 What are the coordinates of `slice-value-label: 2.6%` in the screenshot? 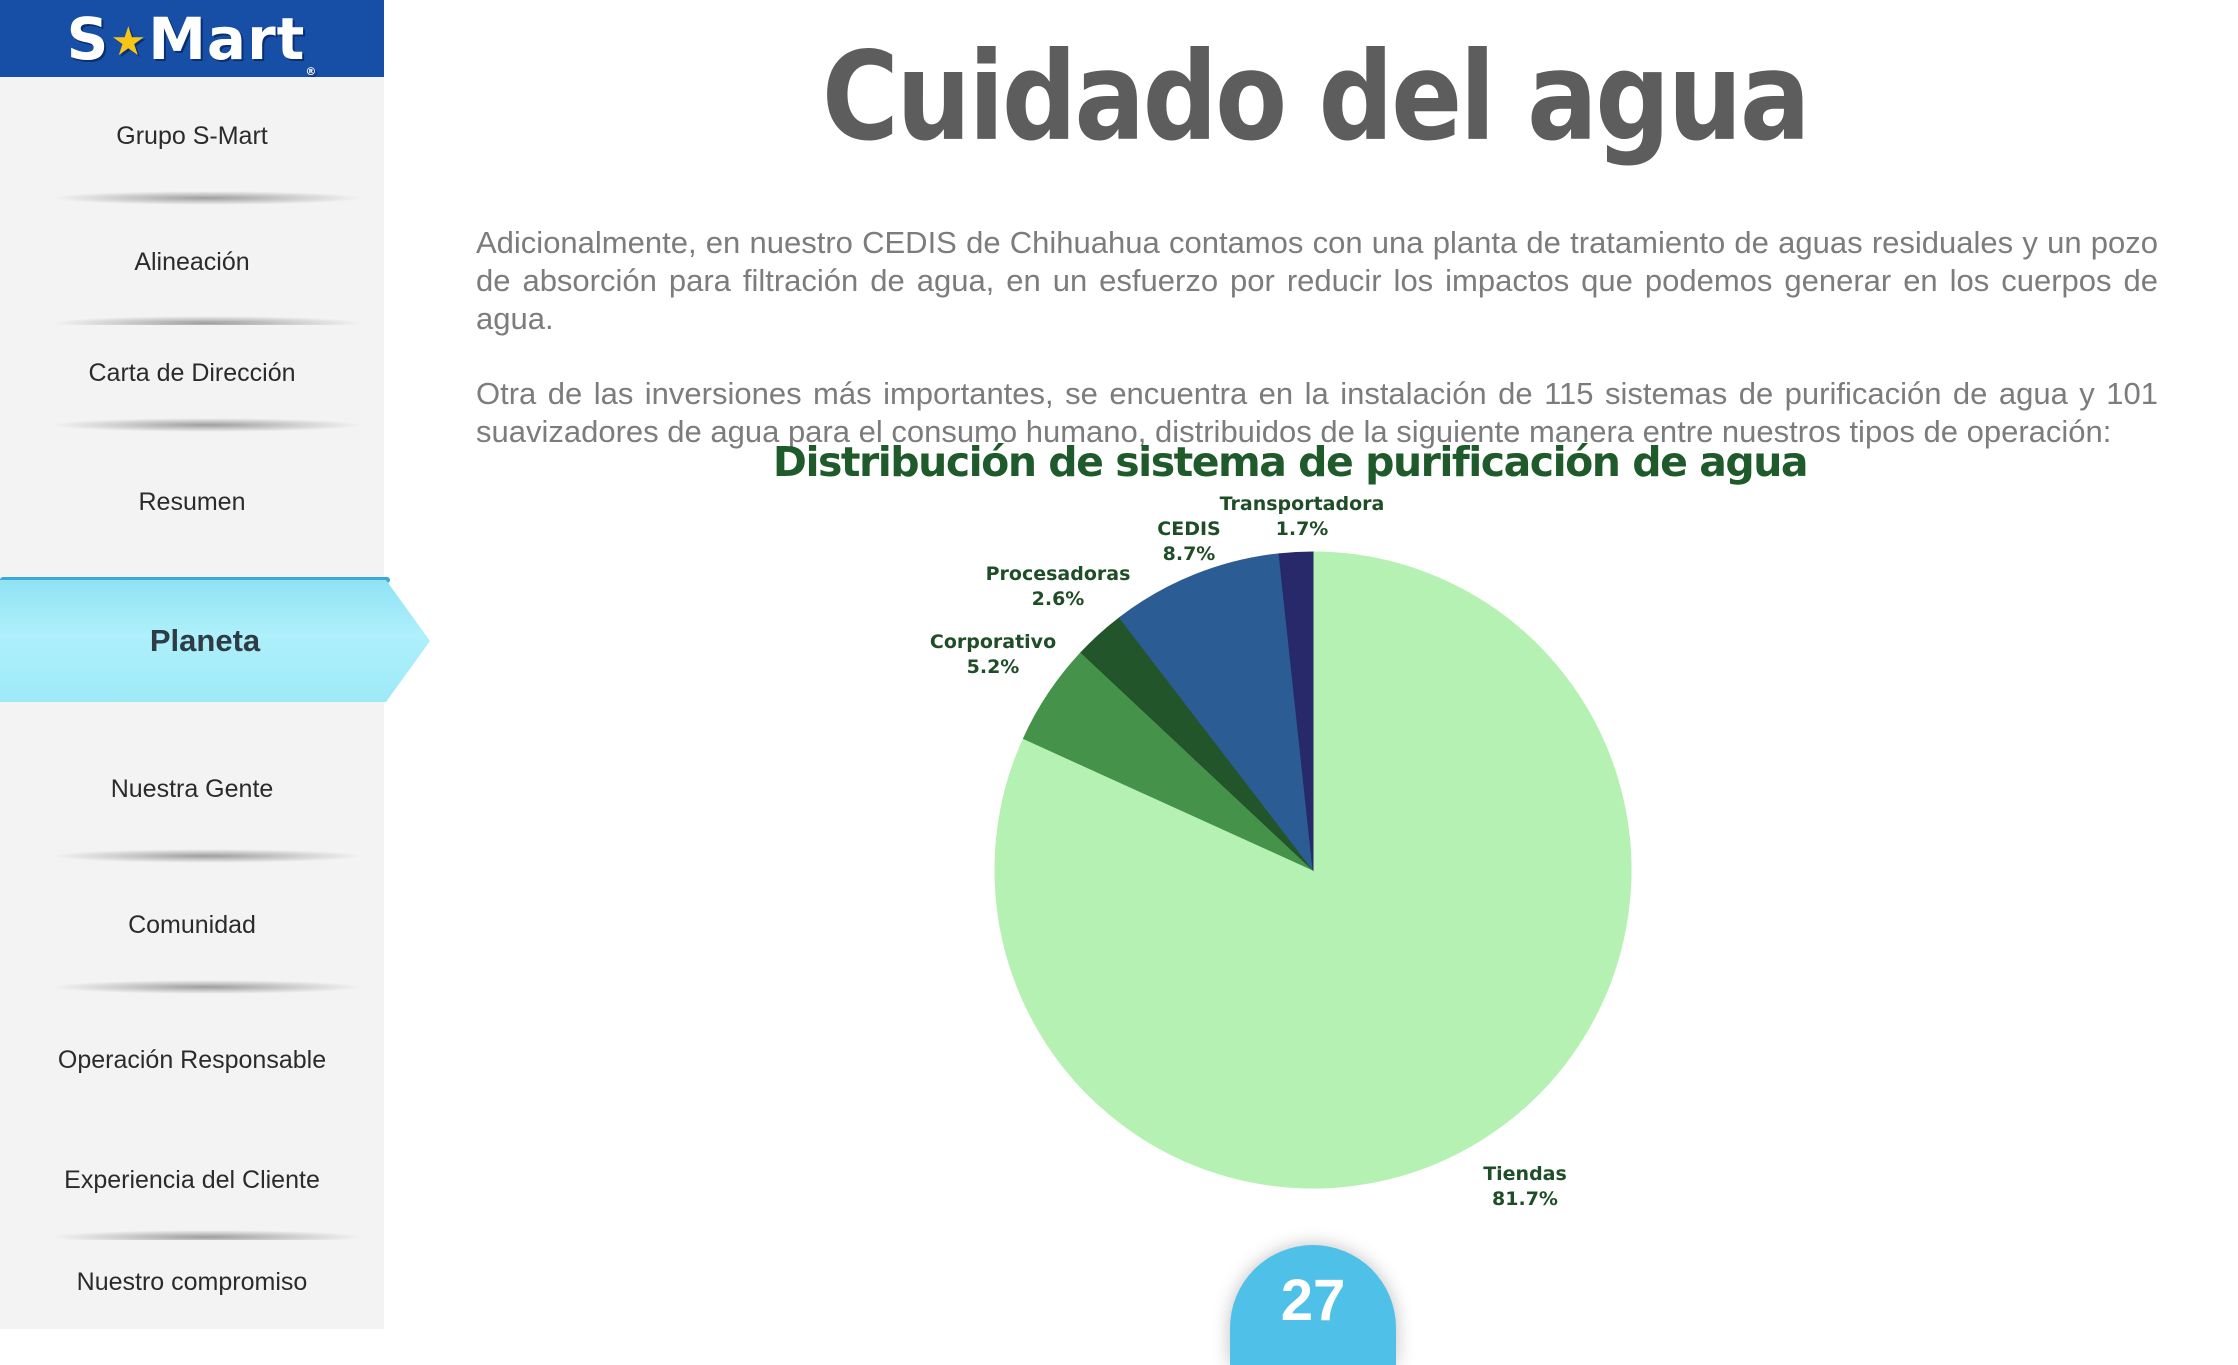 It's located at (1058, 599).